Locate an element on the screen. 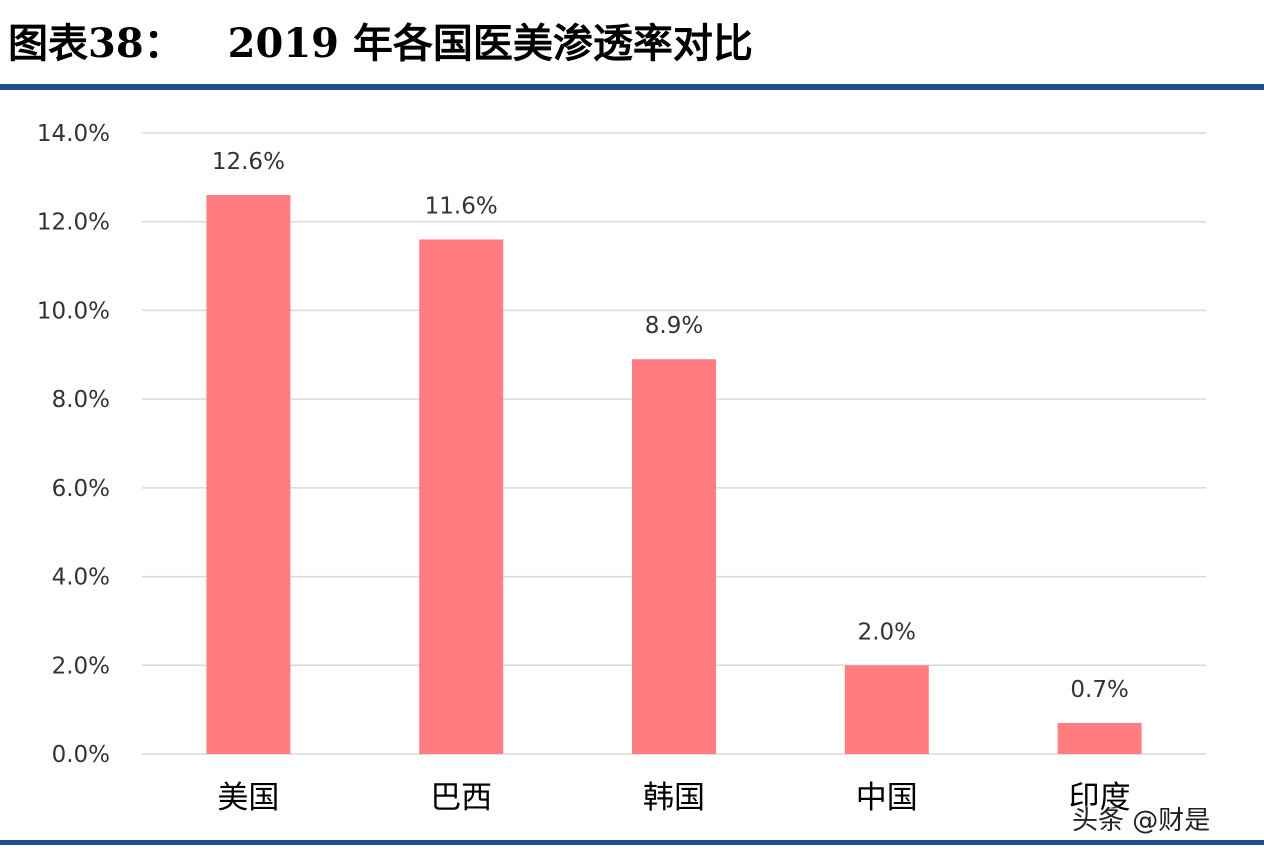  watermark: 头条 @财是 is located at coordinates (1141, 821).